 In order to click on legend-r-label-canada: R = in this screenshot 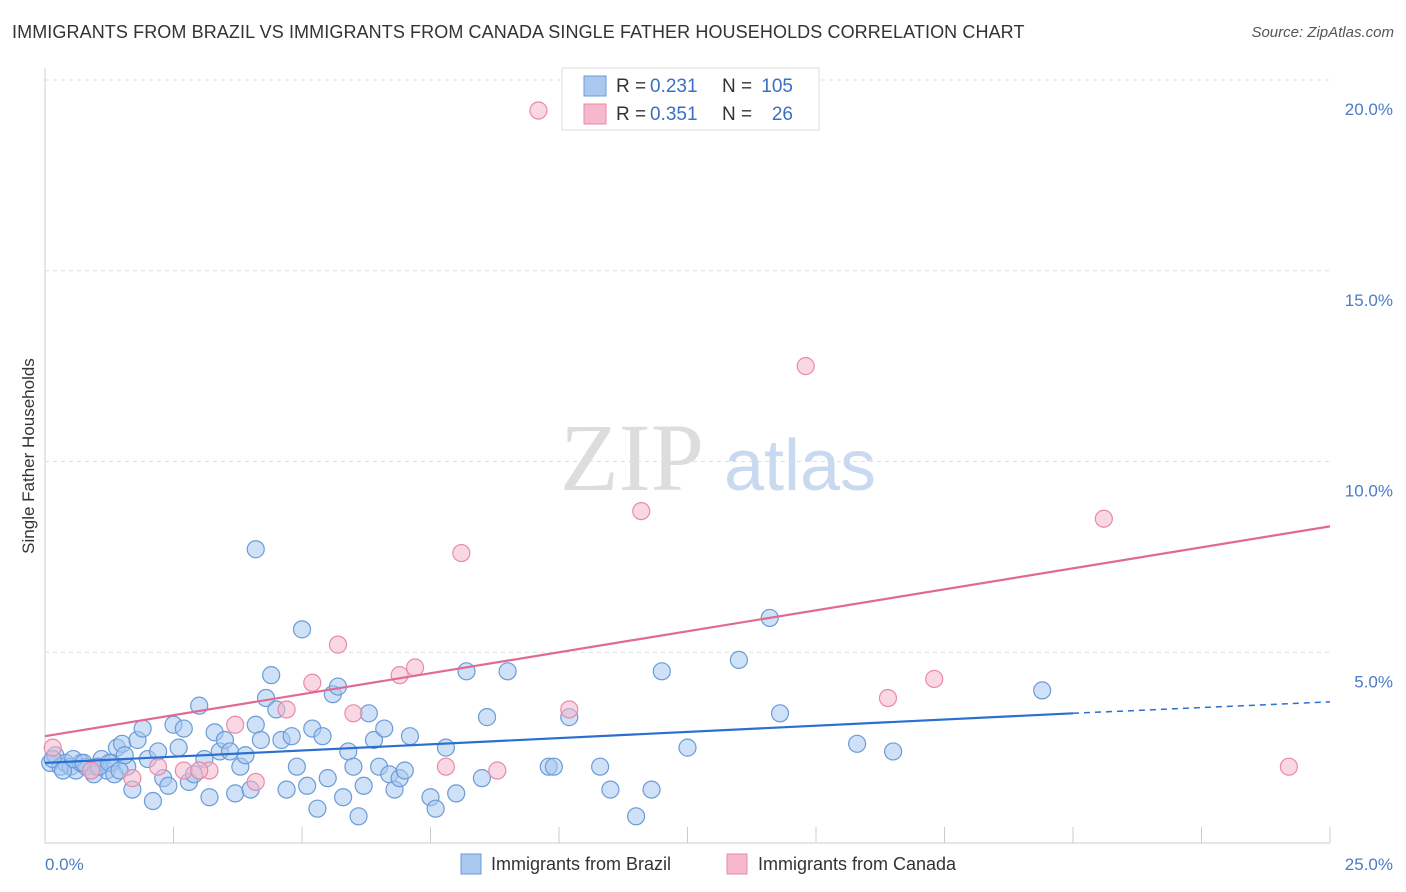, I will do `click(631, 114)`.